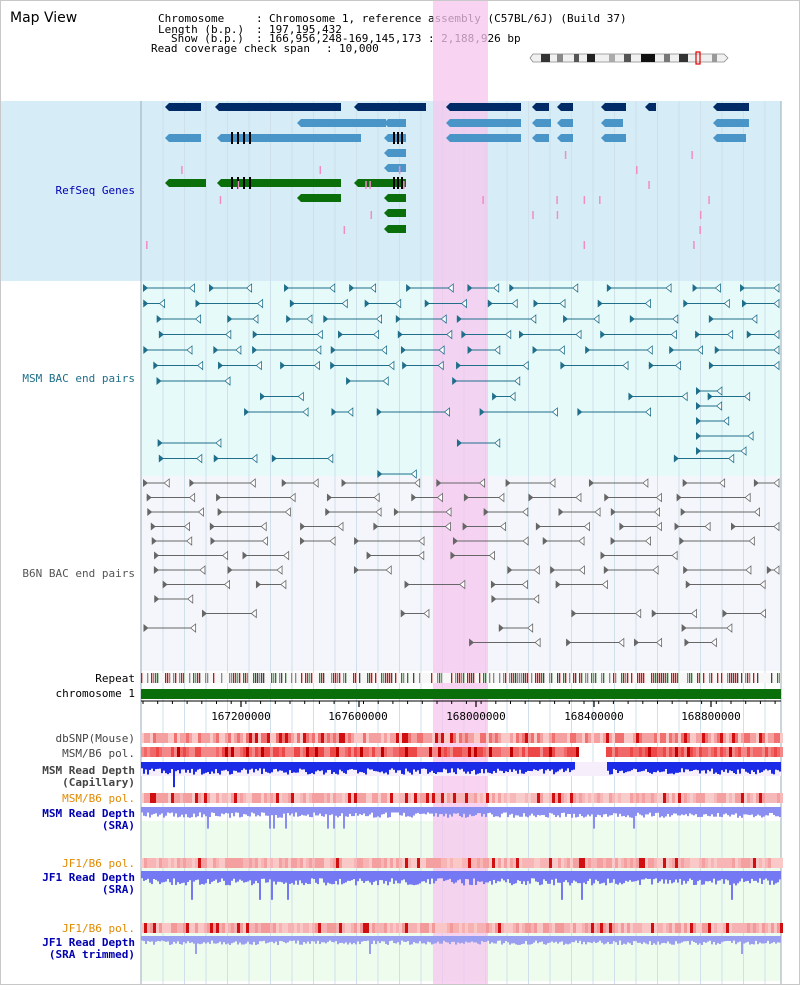  I want to click on refseq-genes-track, so click(447, 176).